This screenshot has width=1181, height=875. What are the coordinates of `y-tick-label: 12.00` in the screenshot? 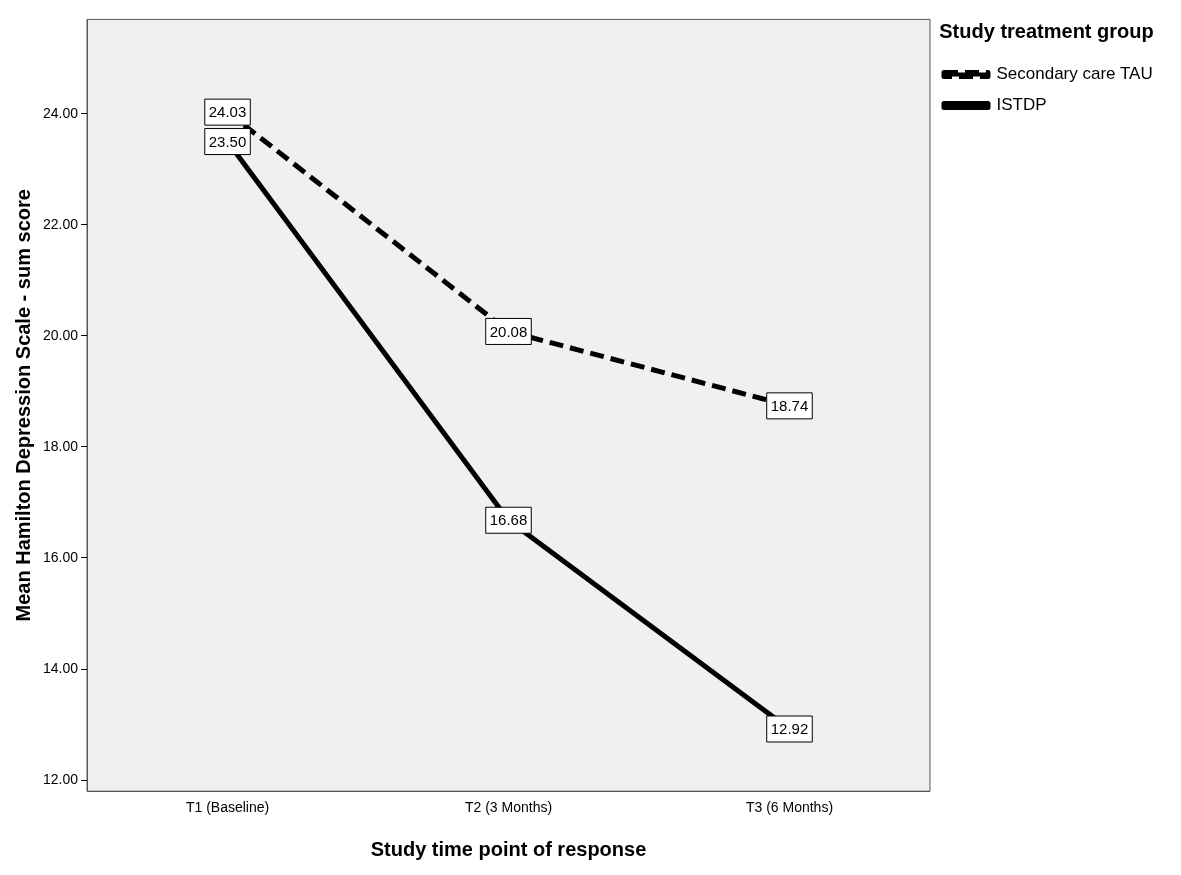 It's located at (60, 778).